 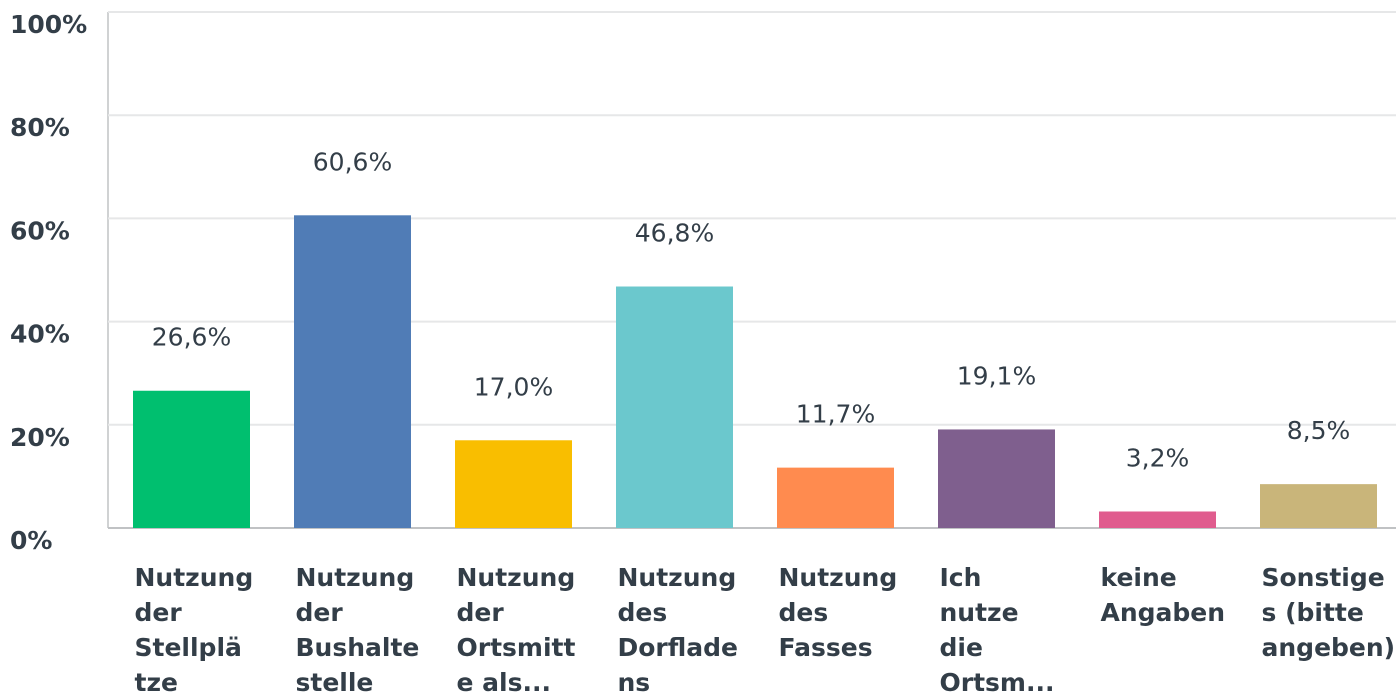 What do you see at coordinates (40, 334) in the screenshot?
I see `y-tick-label: 40%` at bounding box center [40, 334].